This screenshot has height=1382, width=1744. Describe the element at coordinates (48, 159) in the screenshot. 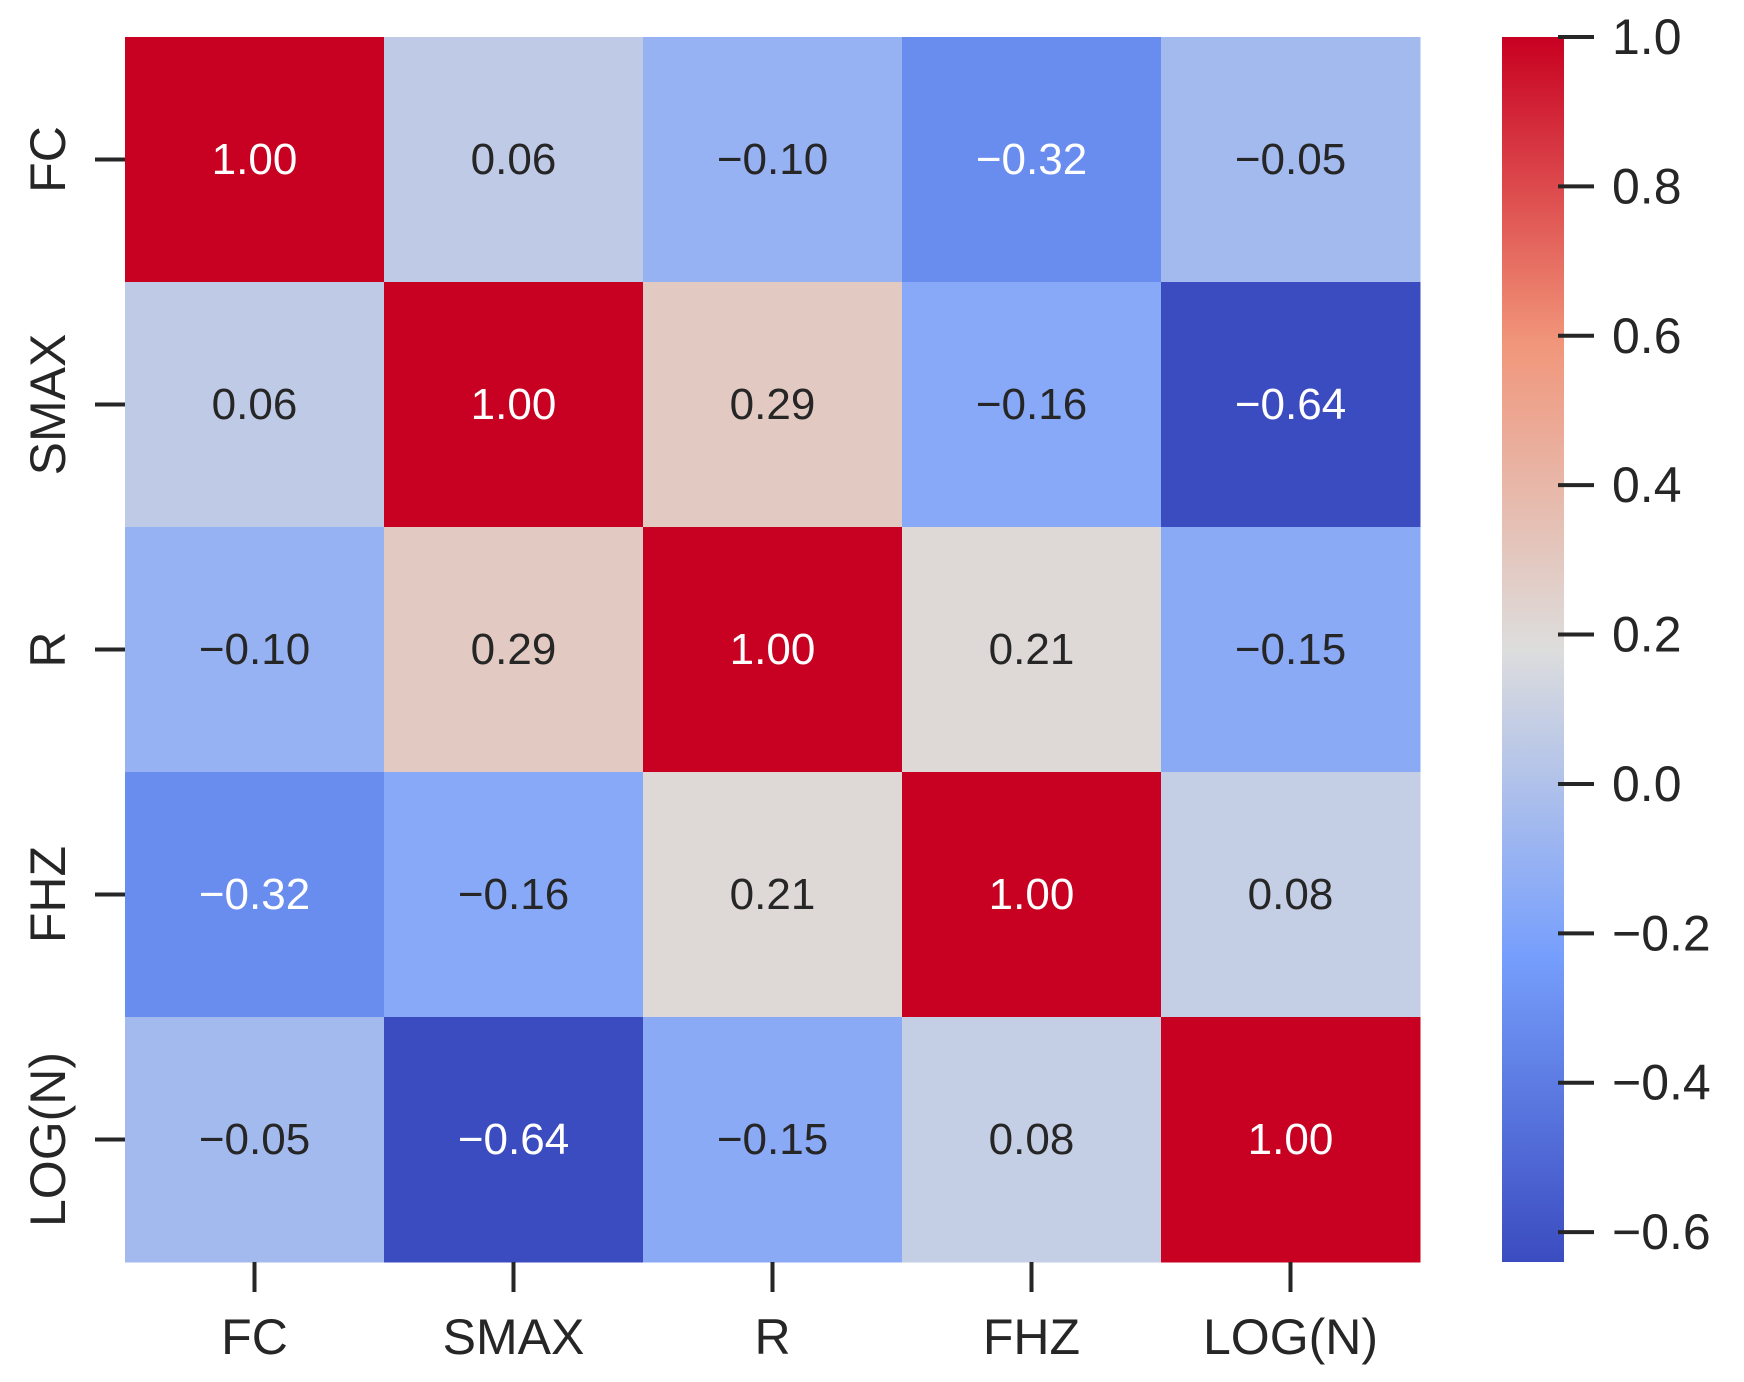

I see `y-tick-label: FC` at that location.